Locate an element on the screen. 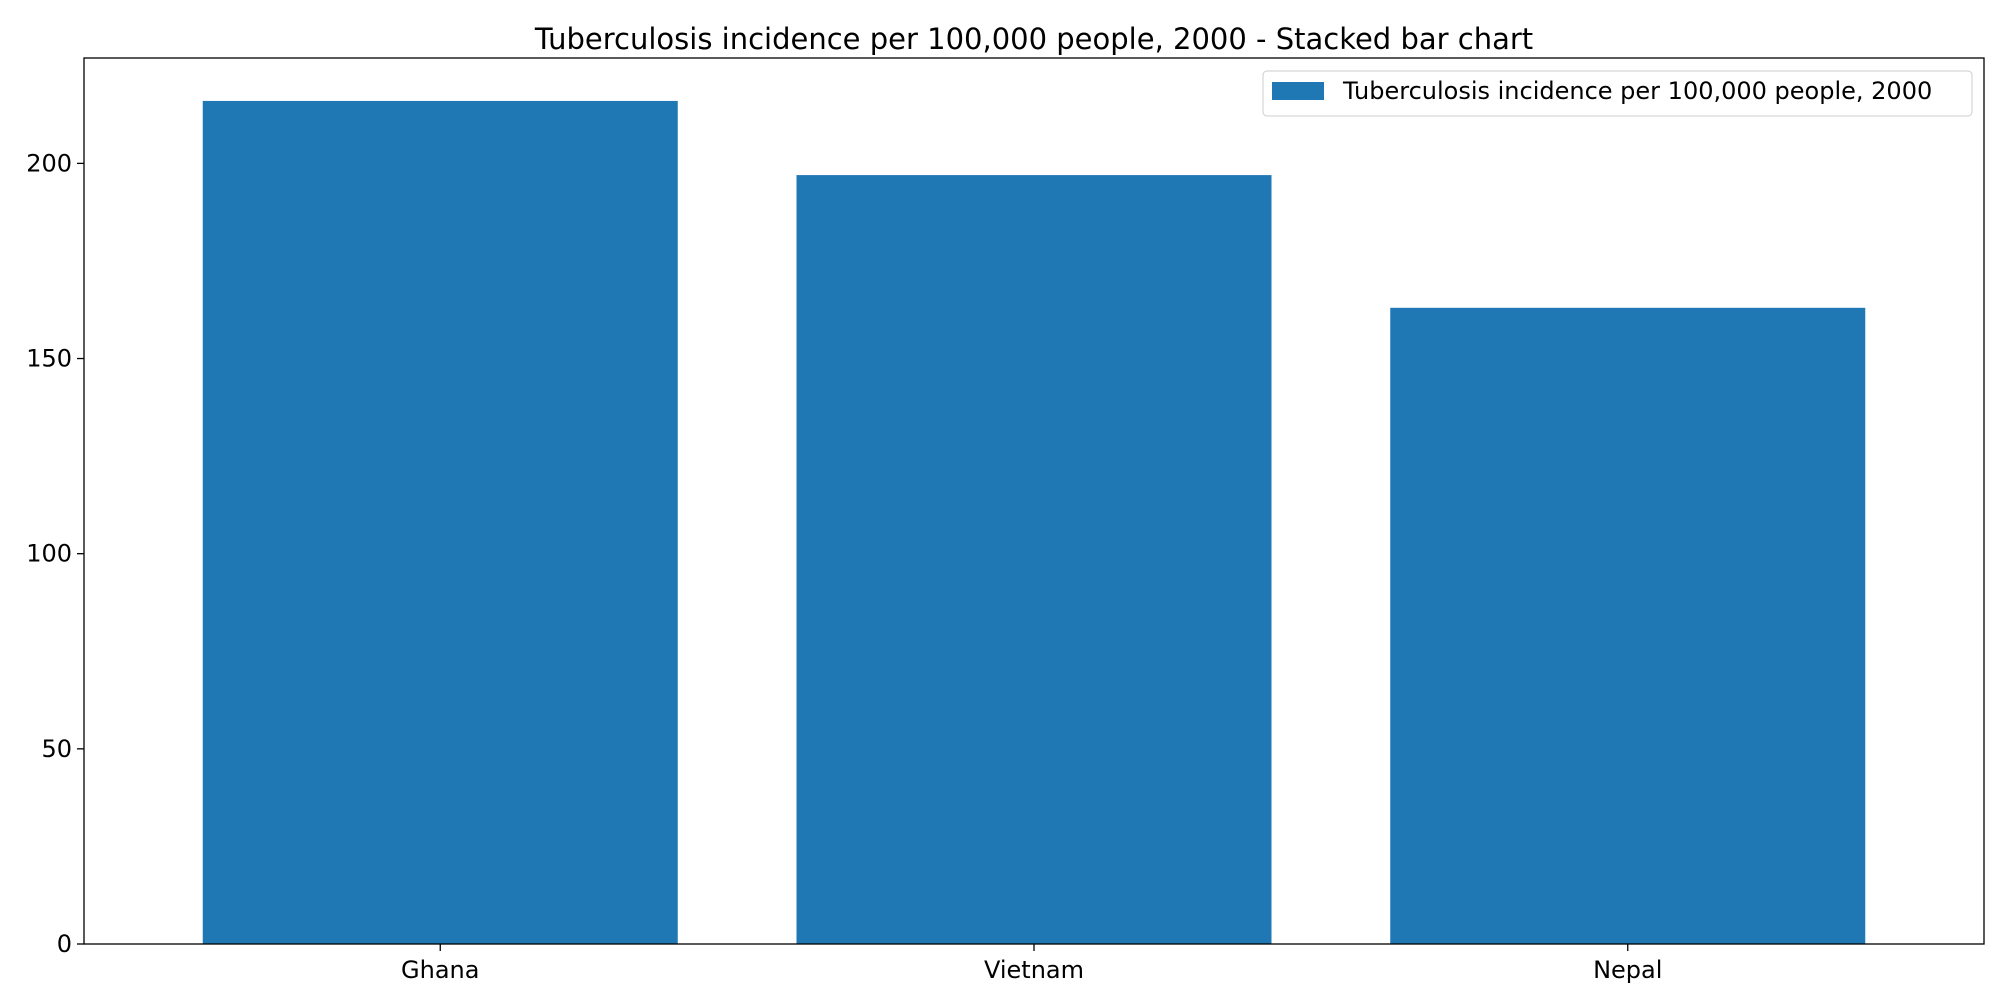  y-tick-label: 200 is located at coordinates (49, 163).